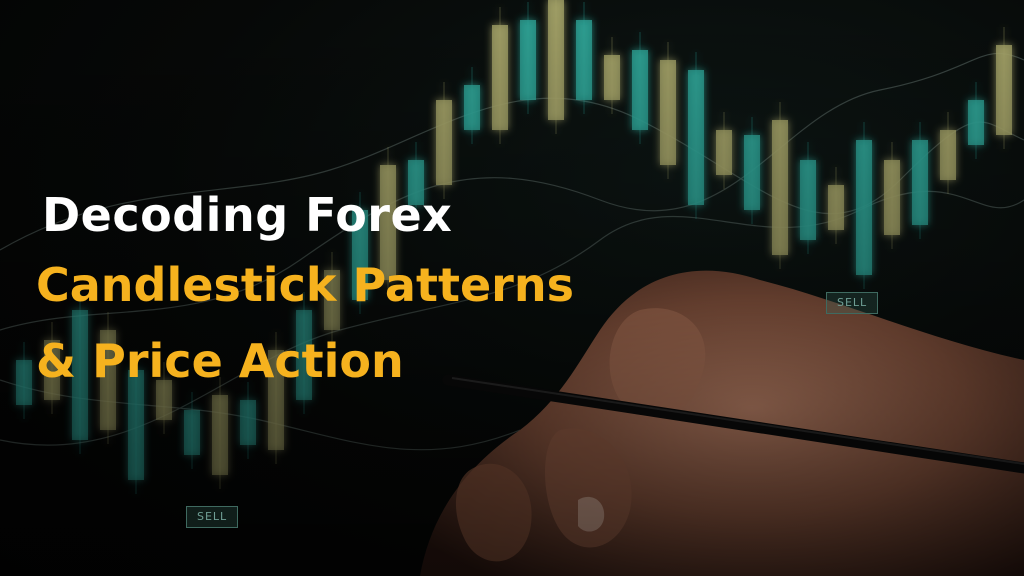  I want to click on sell-marker-left: SELL, so click(212, 517).